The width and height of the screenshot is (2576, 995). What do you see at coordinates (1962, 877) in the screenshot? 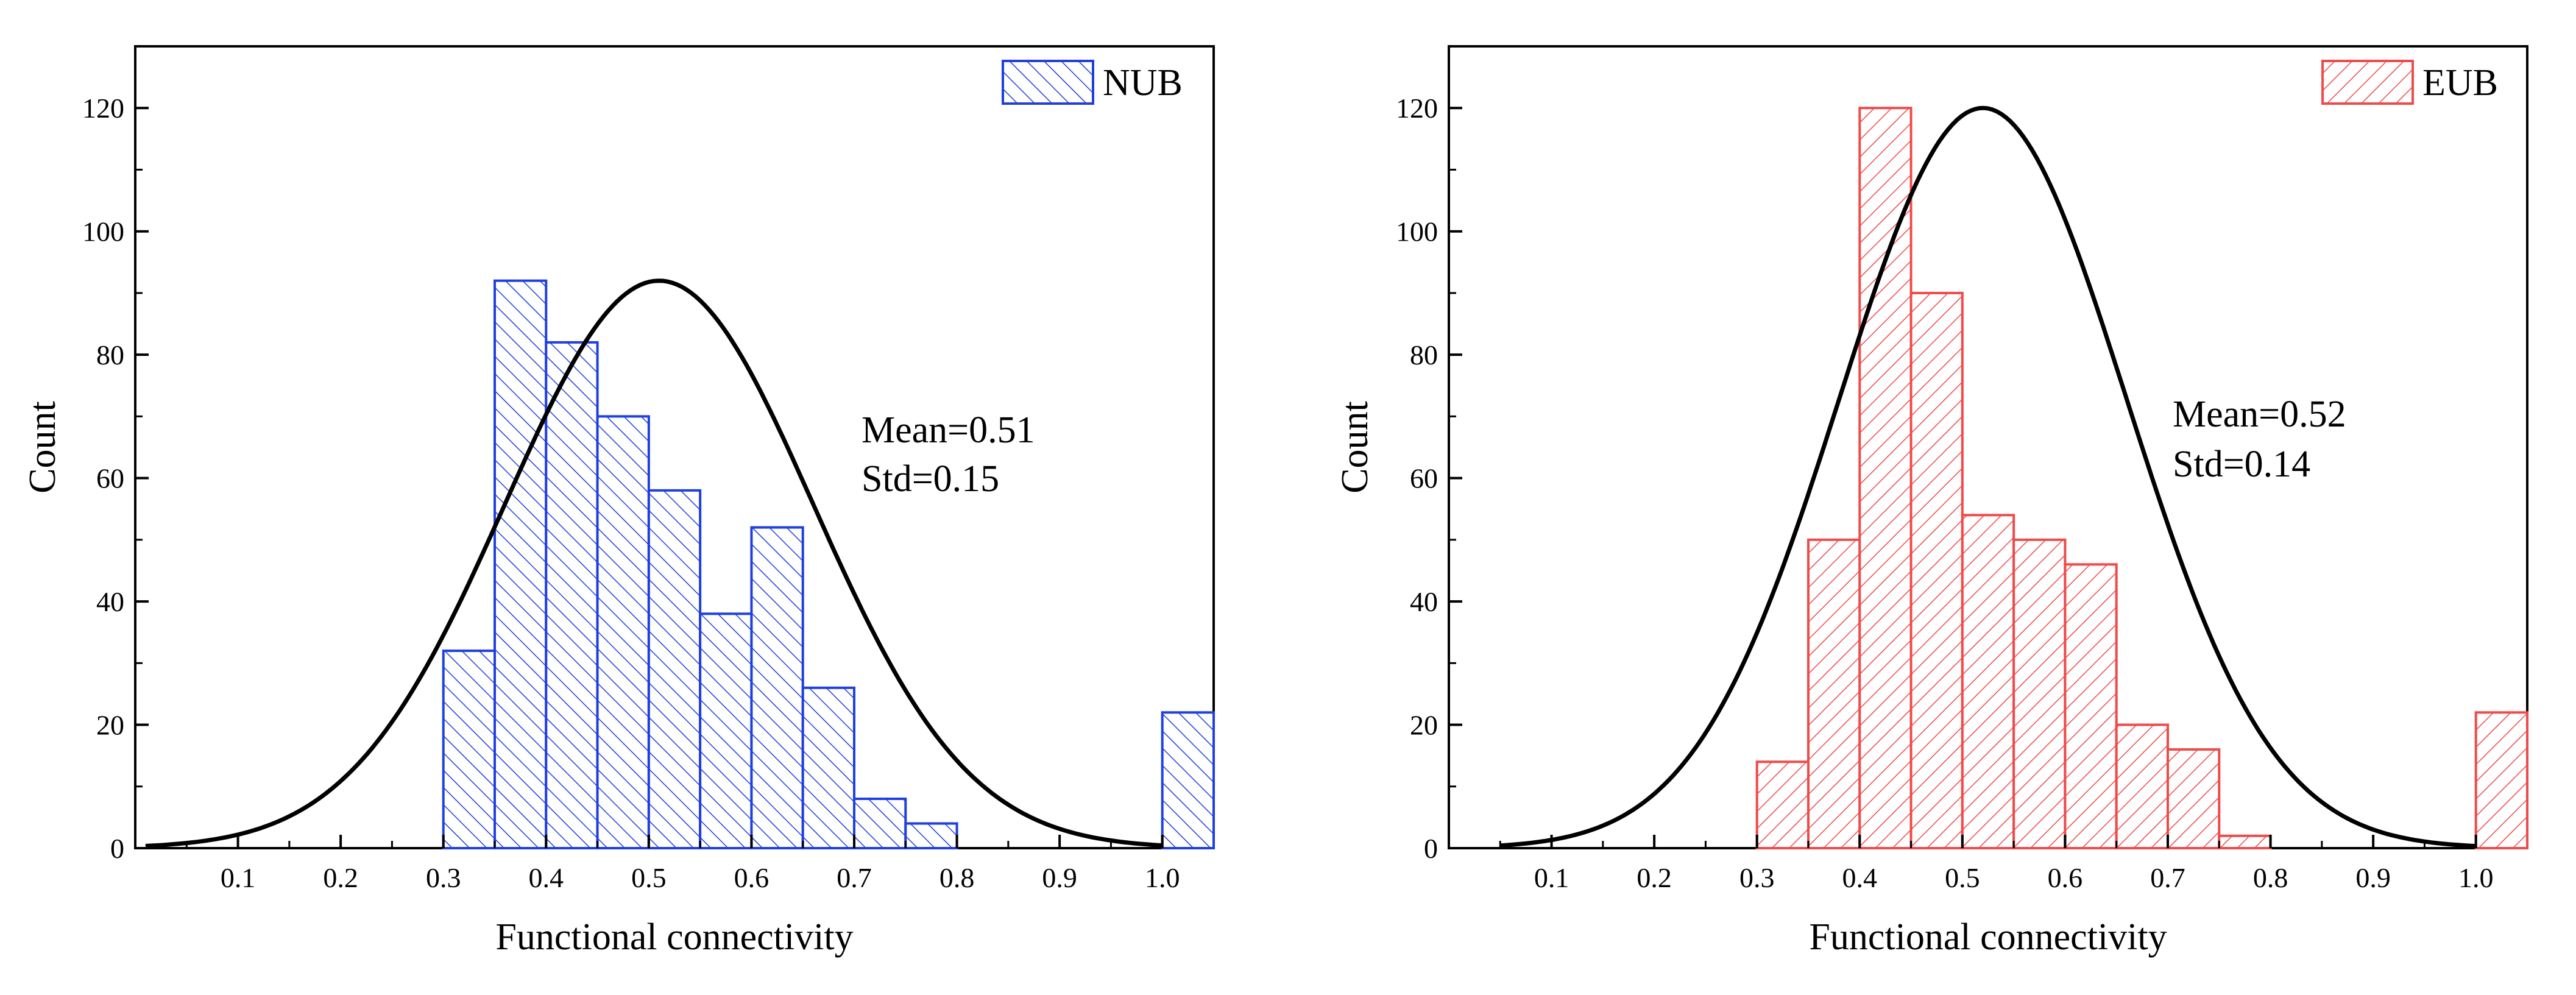
I see `right-x-tick-label: 0.5` at bounding box center [1962, 877].